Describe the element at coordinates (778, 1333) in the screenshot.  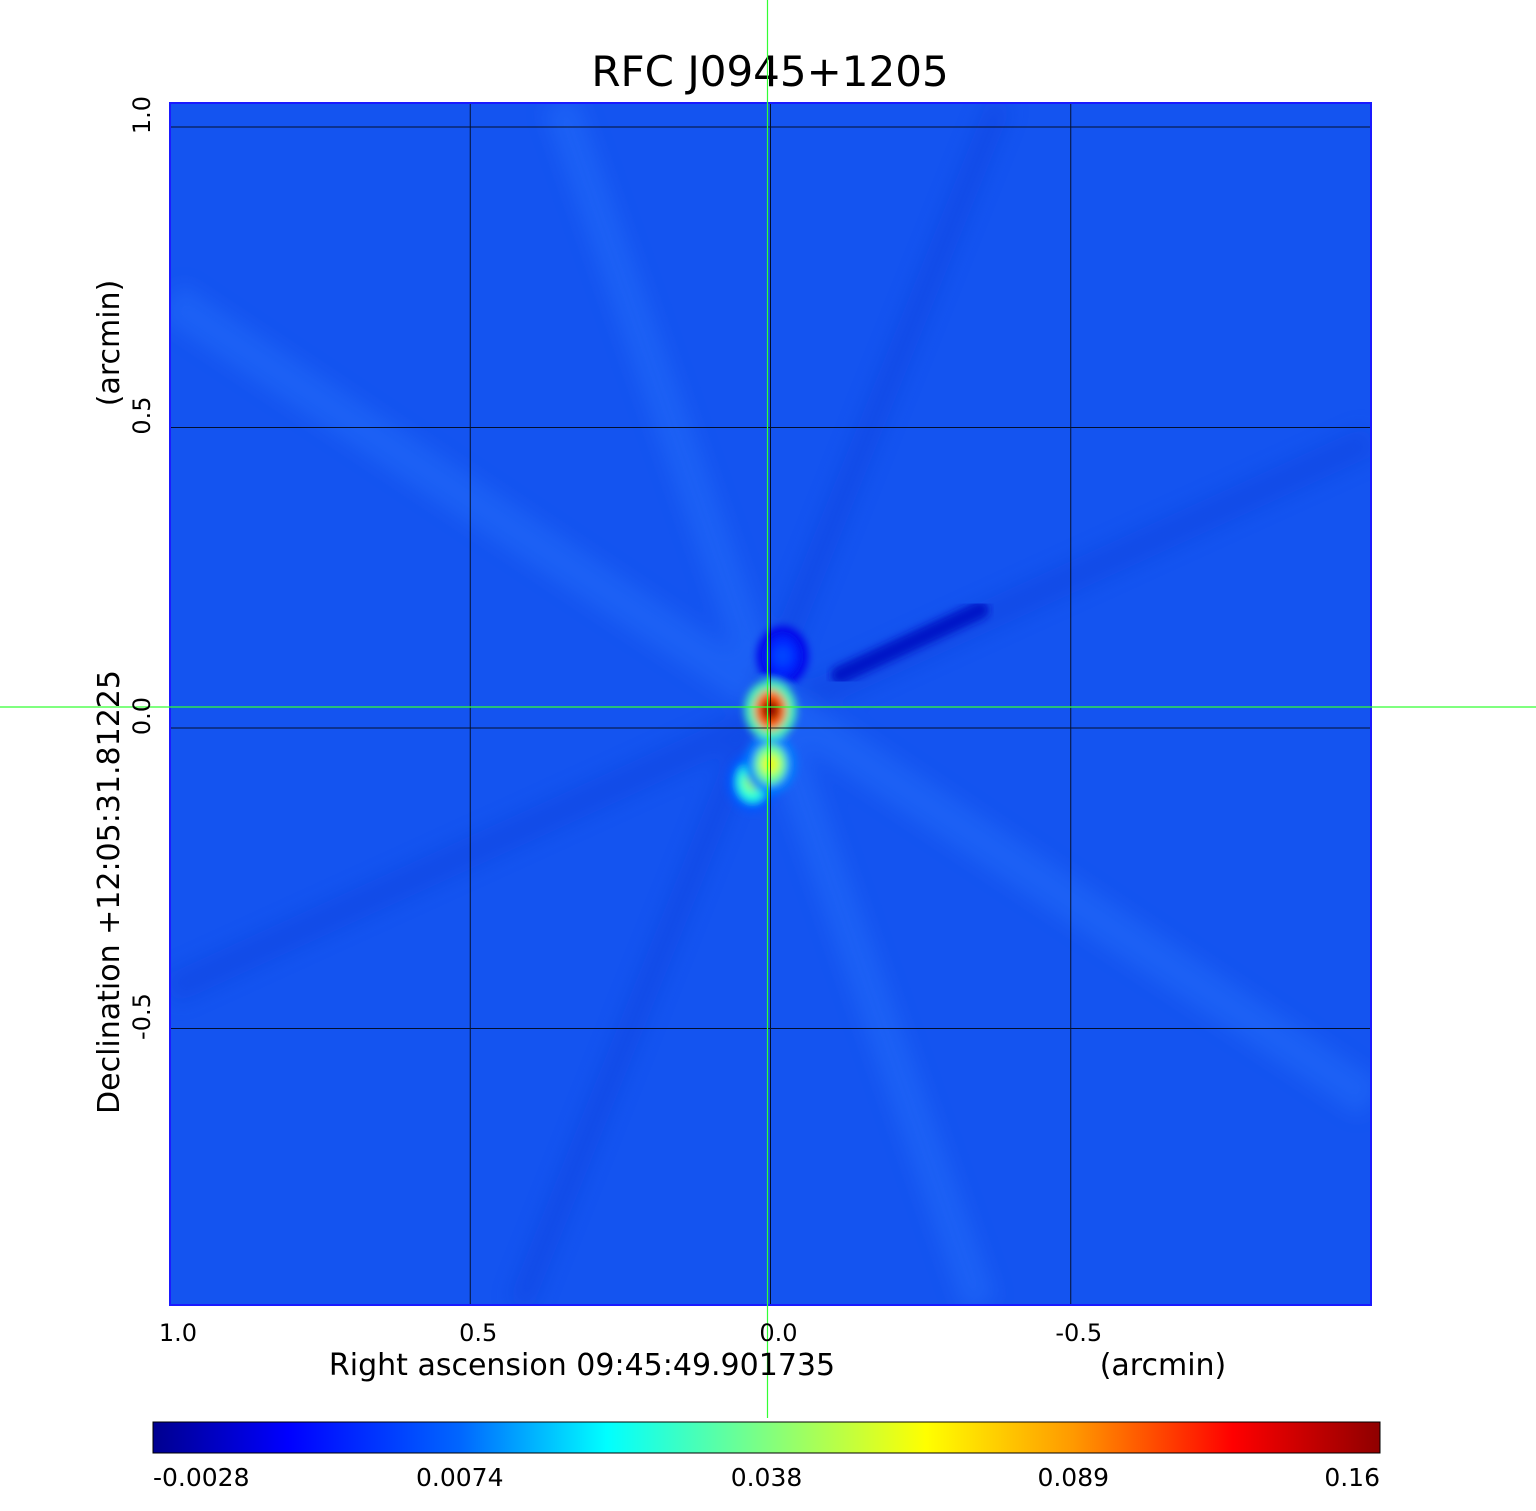
I see `x-tick-label: 0.0` at that location.